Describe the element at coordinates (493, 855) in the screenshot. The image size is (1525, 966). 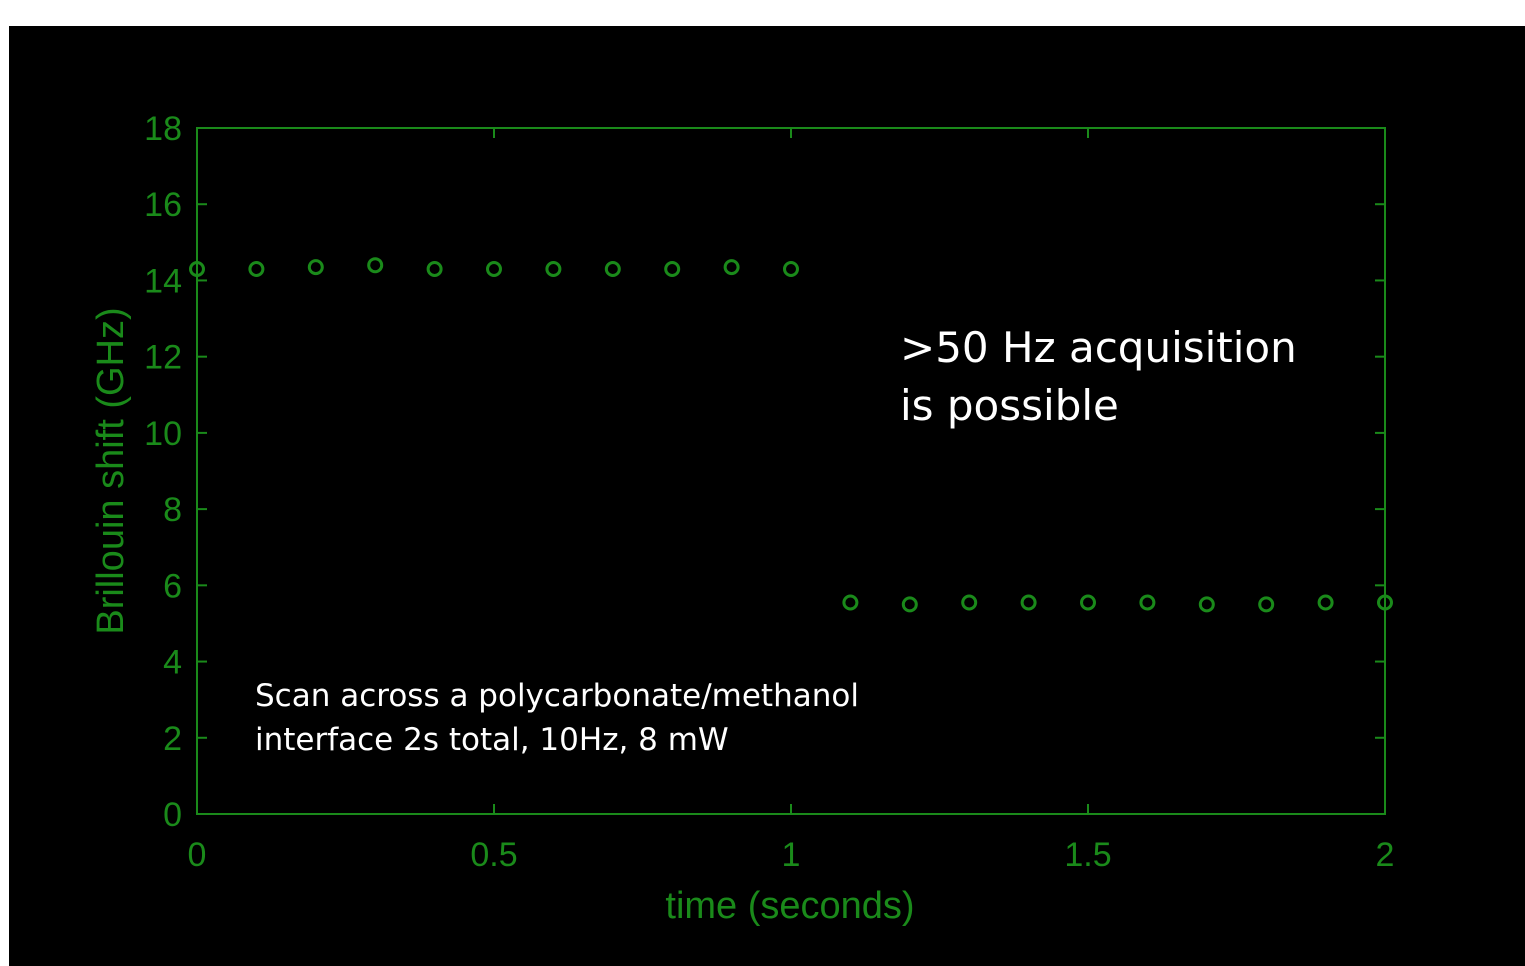
I see `x-tick-label: 0.5` at that location.